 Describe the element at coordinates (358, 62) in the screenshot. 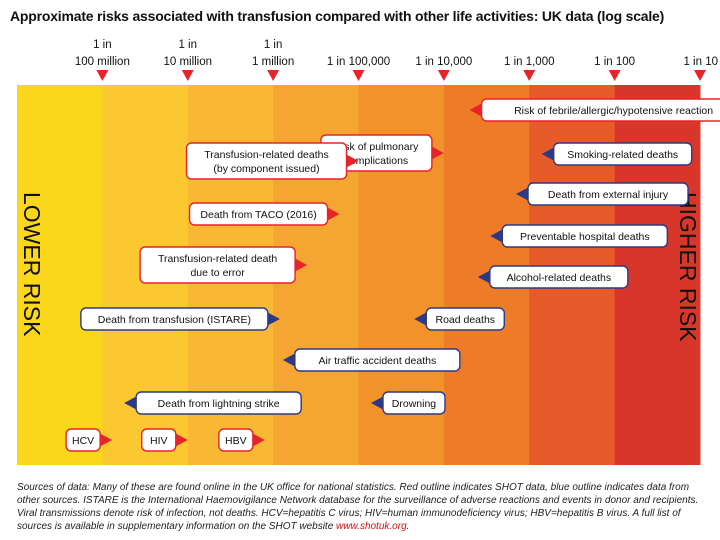

I see `axis-tick-label: 1 in 100,000` at that location.